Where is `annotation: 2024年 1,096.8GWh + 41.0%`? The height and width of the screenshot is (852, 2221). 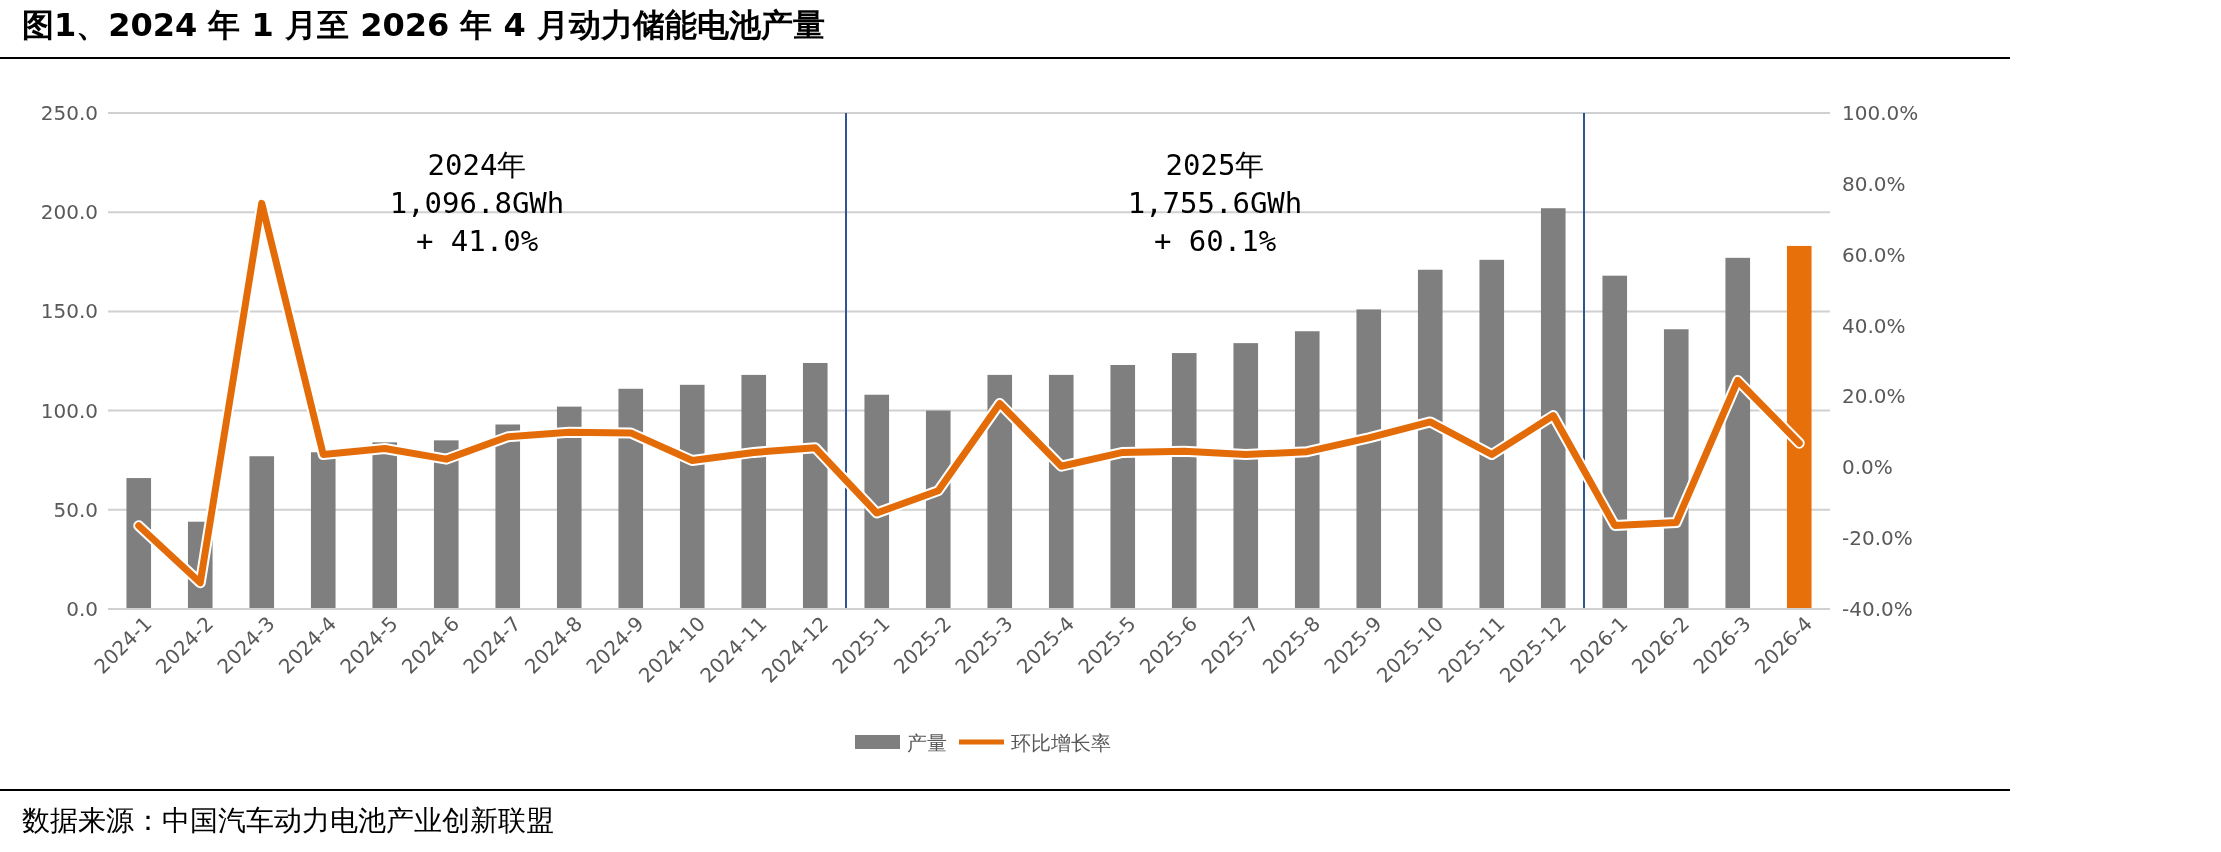 annotation: 2024年 1,096.8GWh + 41.0% is located at coordinates (477, 203).